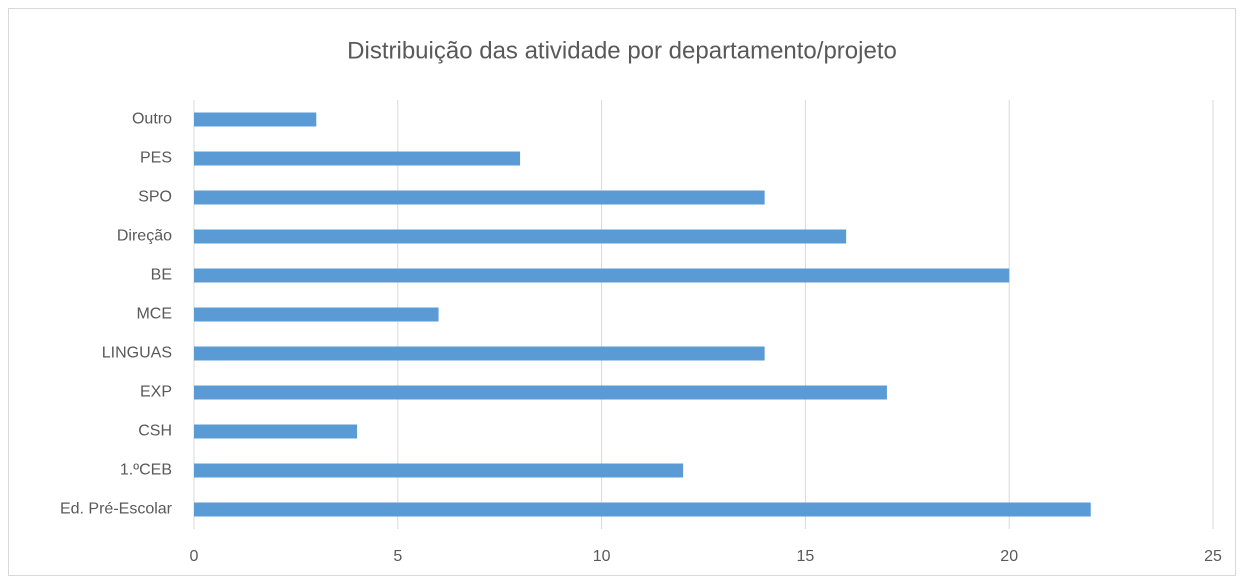  What do you see at coordinates (155, 431) in the screenshot?
I see `y-tick-label: CSH` at bounding box center [155, 431].